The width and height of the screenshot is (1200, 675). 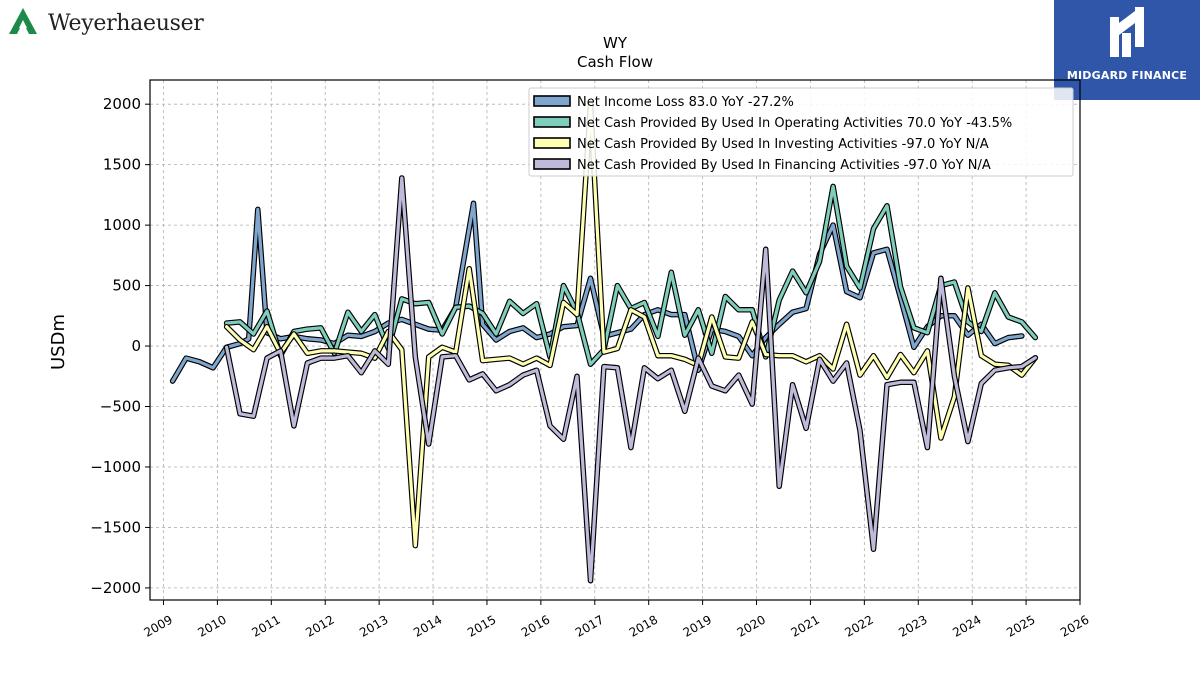 I want to click on y-tick-label: 2000, so click(x=122, y=104).